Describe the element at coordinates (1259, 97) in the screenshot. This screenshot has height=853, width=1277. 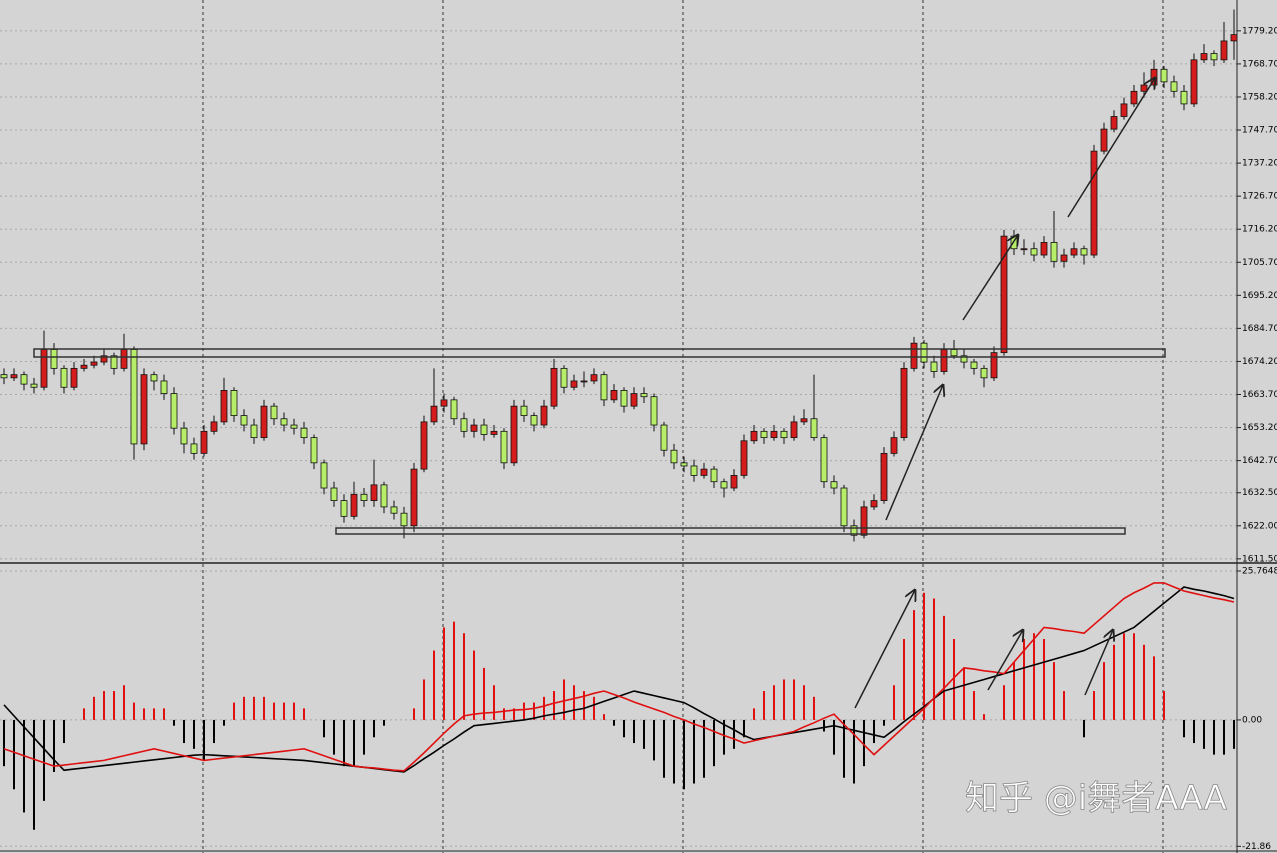
I see `y-tick-label: 1758.20` at that location.